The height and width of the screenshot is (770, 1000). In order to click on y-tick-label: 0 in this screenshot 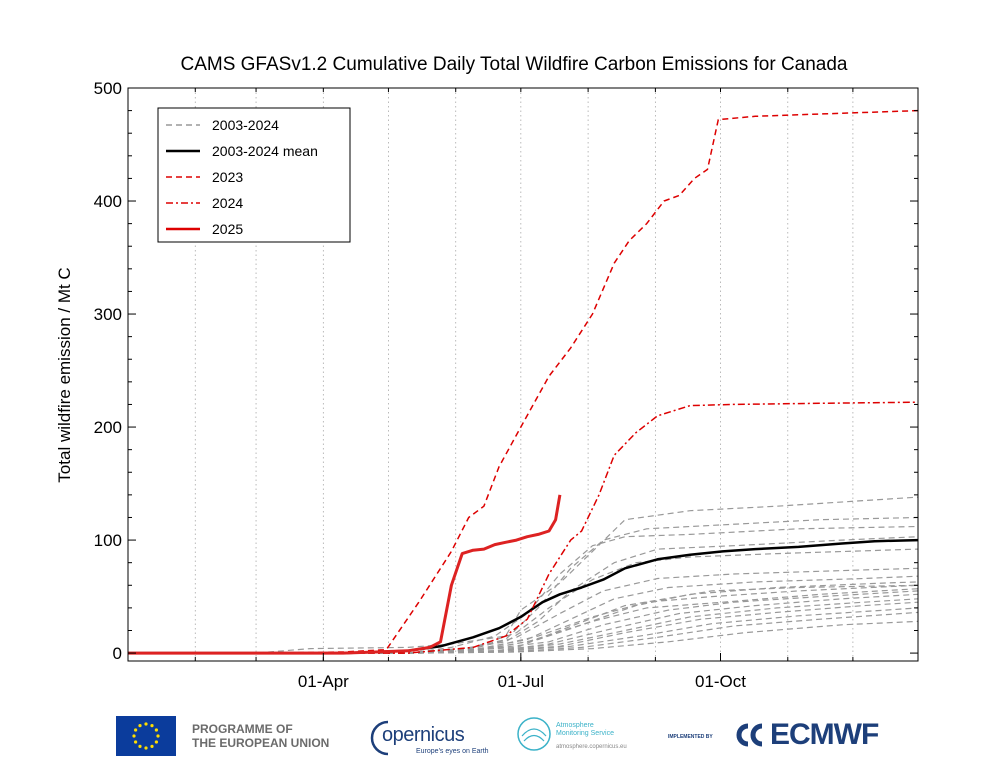, I will do `click(117, 653)`.